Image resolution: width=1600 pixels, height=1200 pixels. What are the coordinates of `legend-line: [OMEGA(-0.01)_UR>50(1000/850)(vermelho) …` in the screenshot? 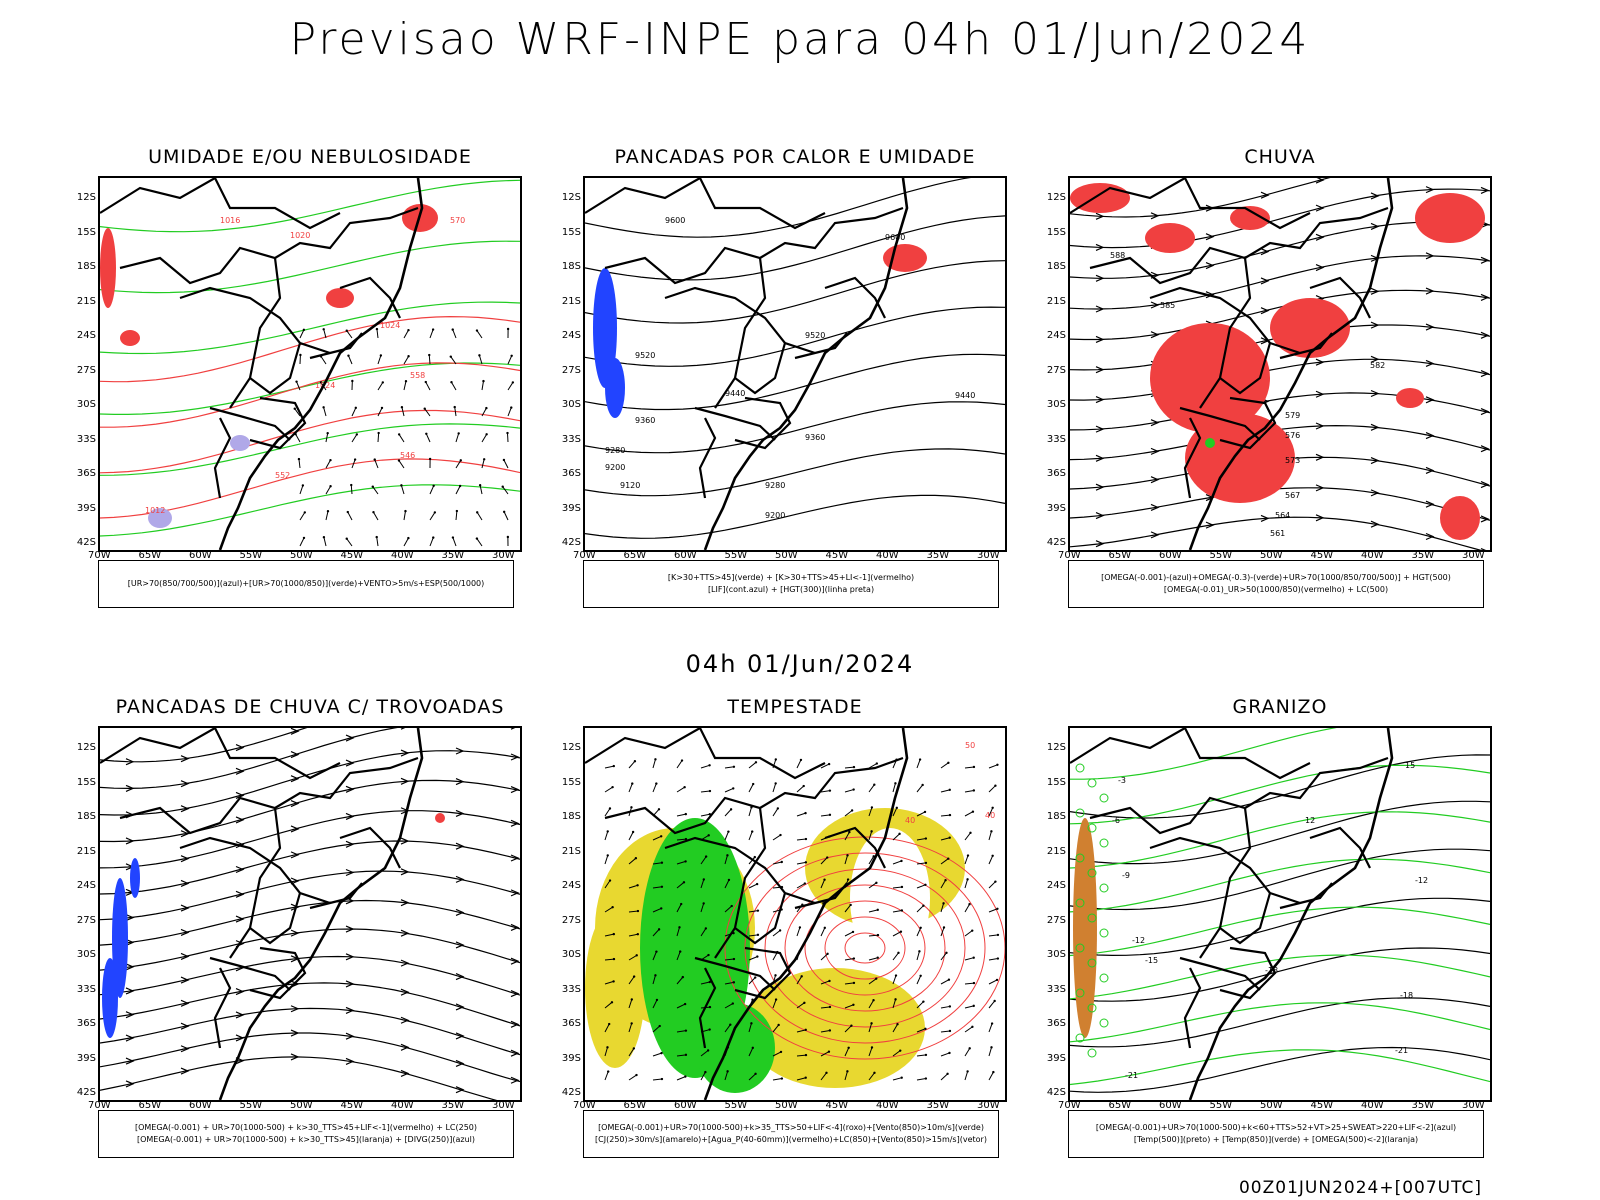 It's located at (1276, 589).